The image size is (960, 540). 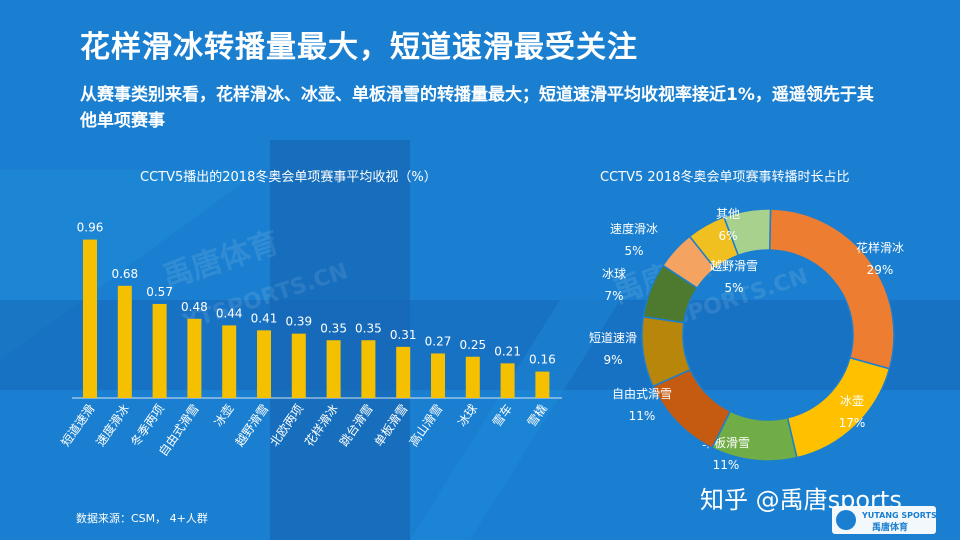 I want to click on donut-slice-pct-2: 11%, so click(x=726, y=465).